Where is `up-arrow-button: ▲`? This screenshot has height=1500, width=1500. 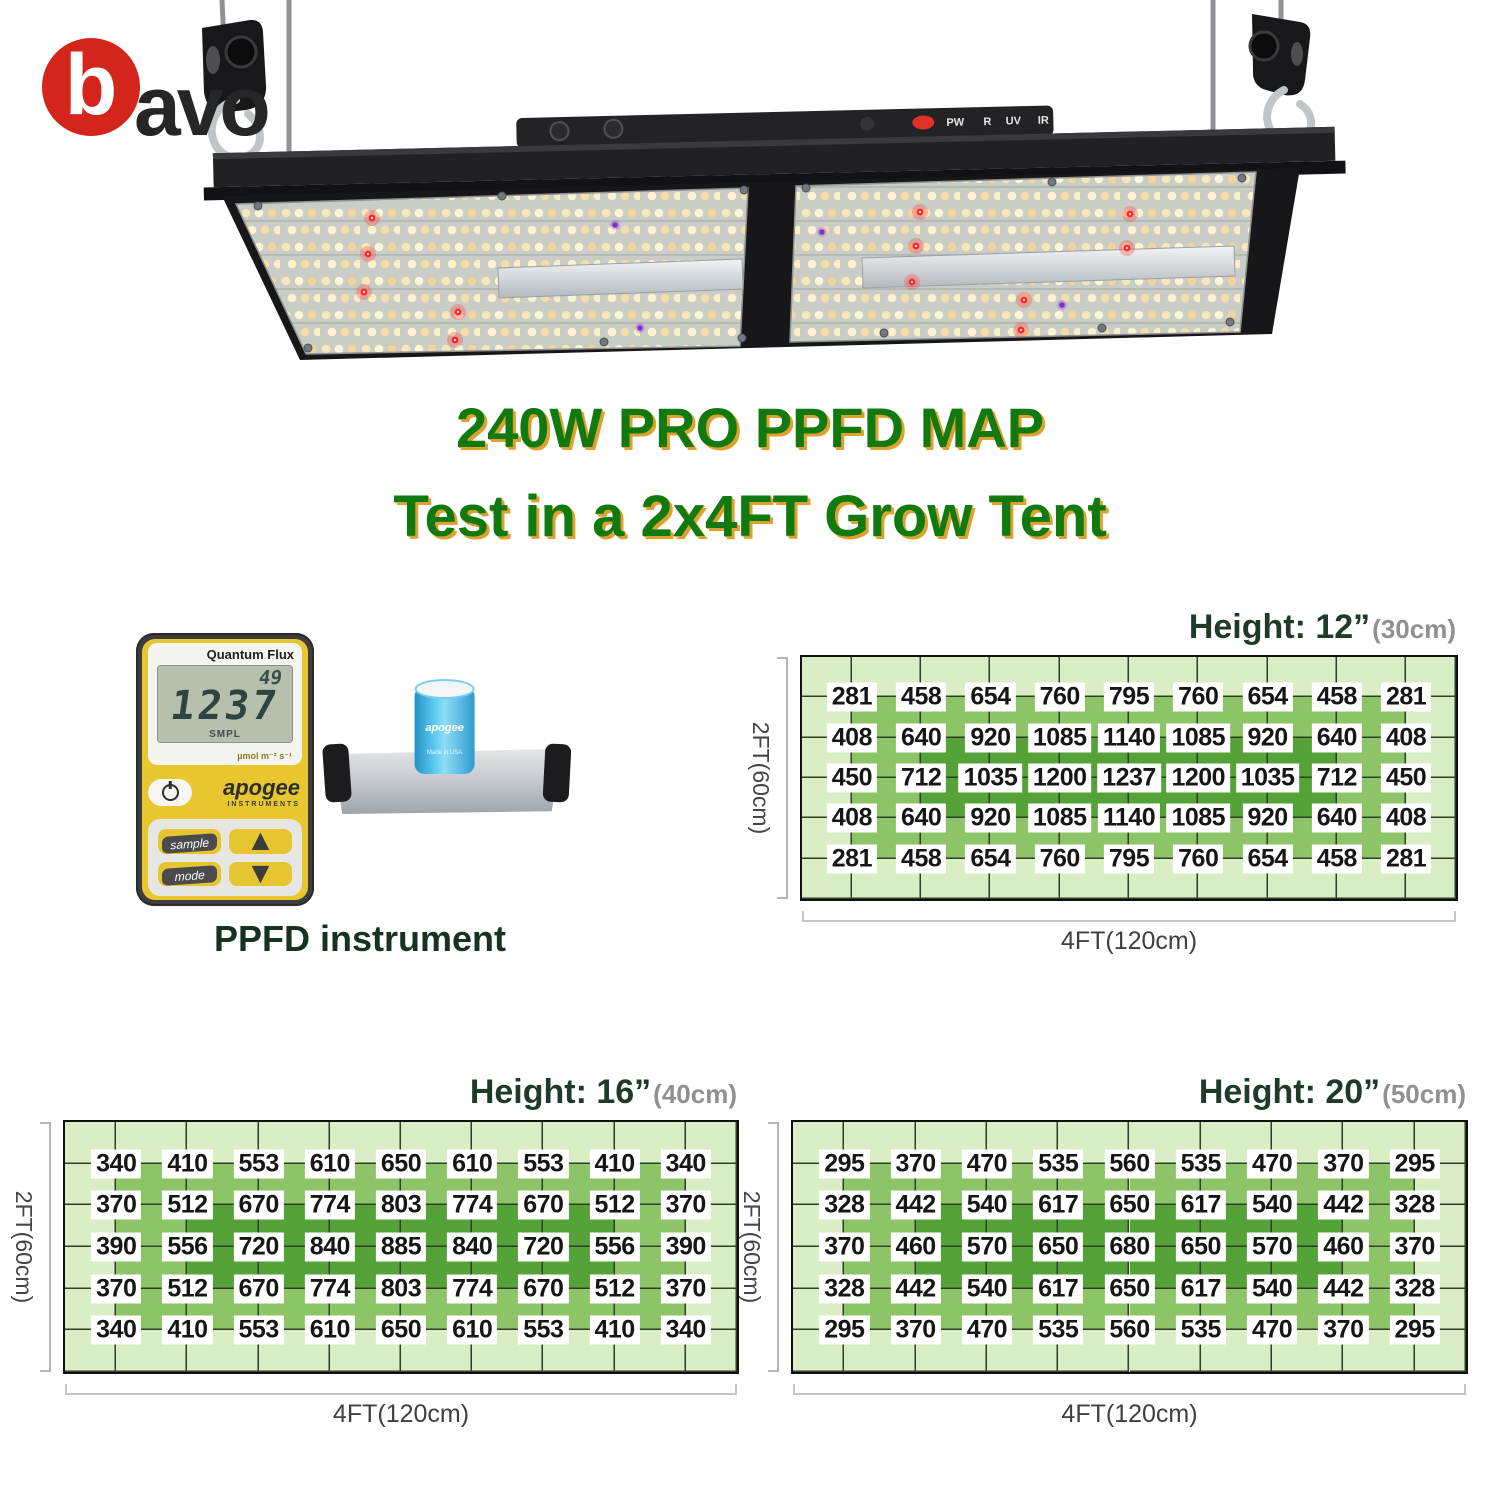
up-arrow-button: ▲ is located at coordinates (260, 841).